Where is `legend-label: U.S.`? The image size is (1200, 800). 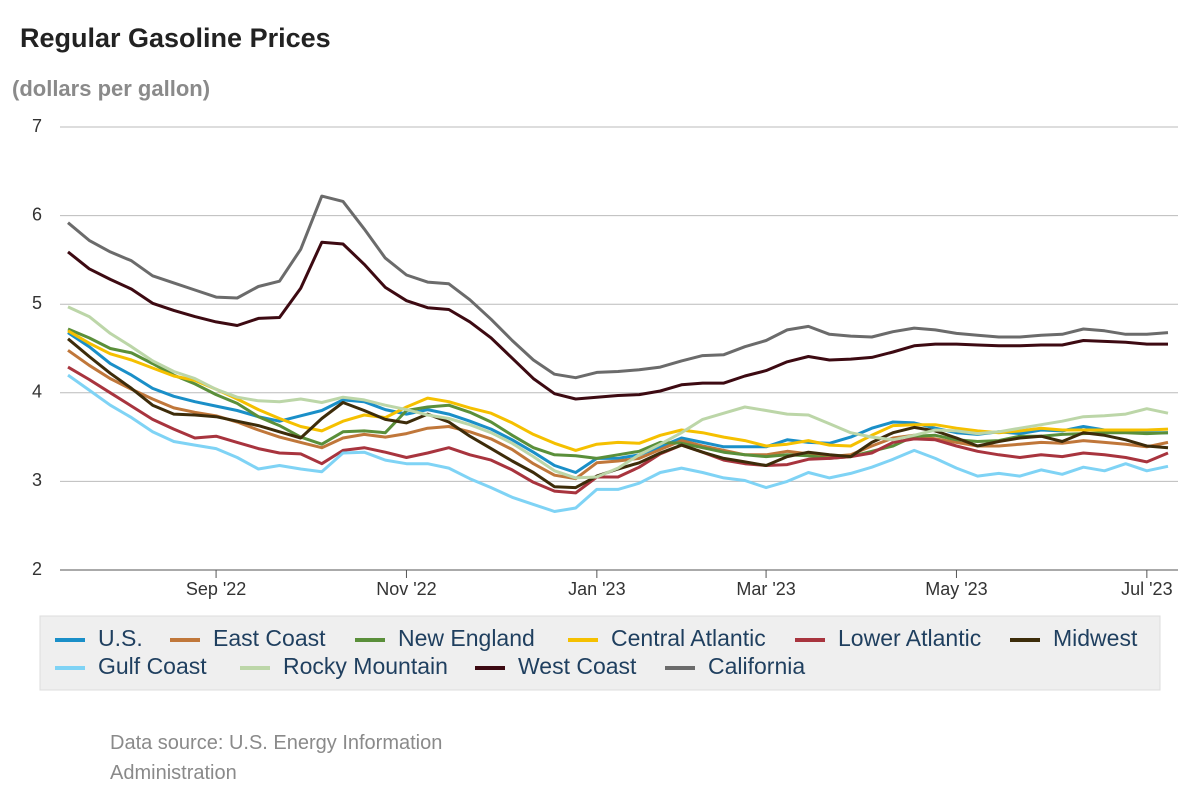 legend-label: U.S. is located at coordinates (120, 638).